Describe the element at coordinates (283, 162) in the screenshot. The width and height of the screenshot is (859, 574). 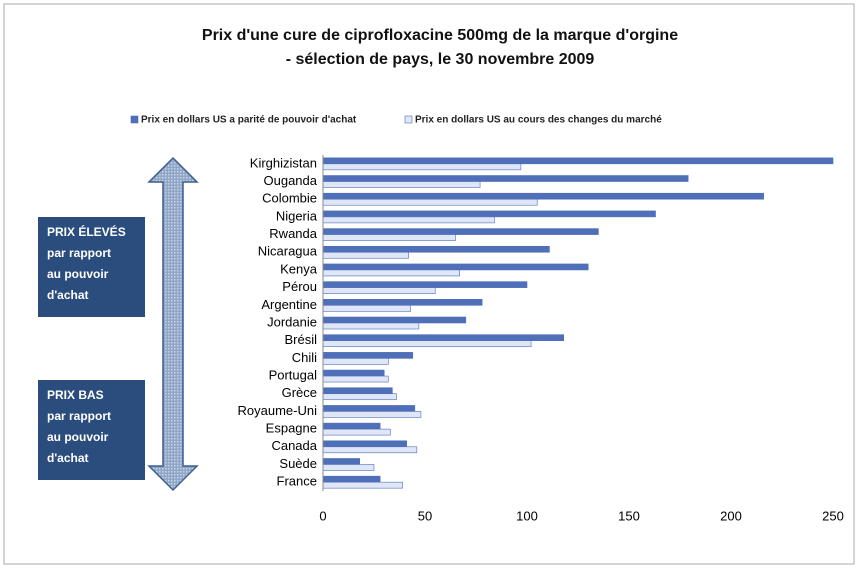
I see `y-tick-label: Kirghizistan` at that location.